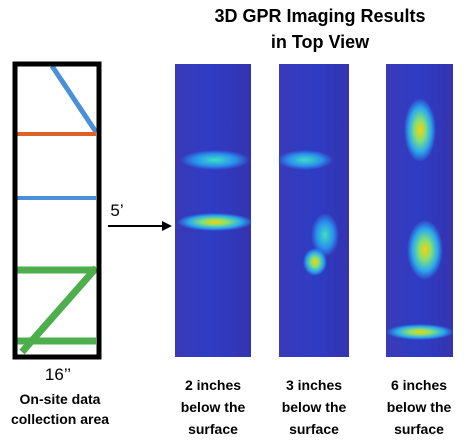 The width and height of the screenshot is (474, 444). Describe the element at coordinates (58, 374) in the screenshot. I see `width-label: 16’’` at that location.